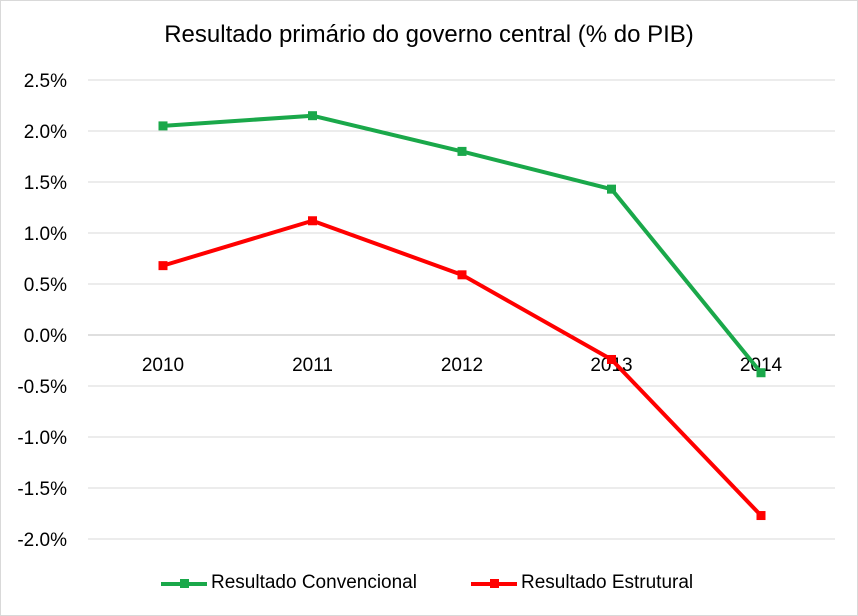 The height and width of the screenshot is (616, 858). Describe the element at coordinates (607, 582) in the screenshot. I see `legend-label-estrutural: Resultado Estrutural` at that location.